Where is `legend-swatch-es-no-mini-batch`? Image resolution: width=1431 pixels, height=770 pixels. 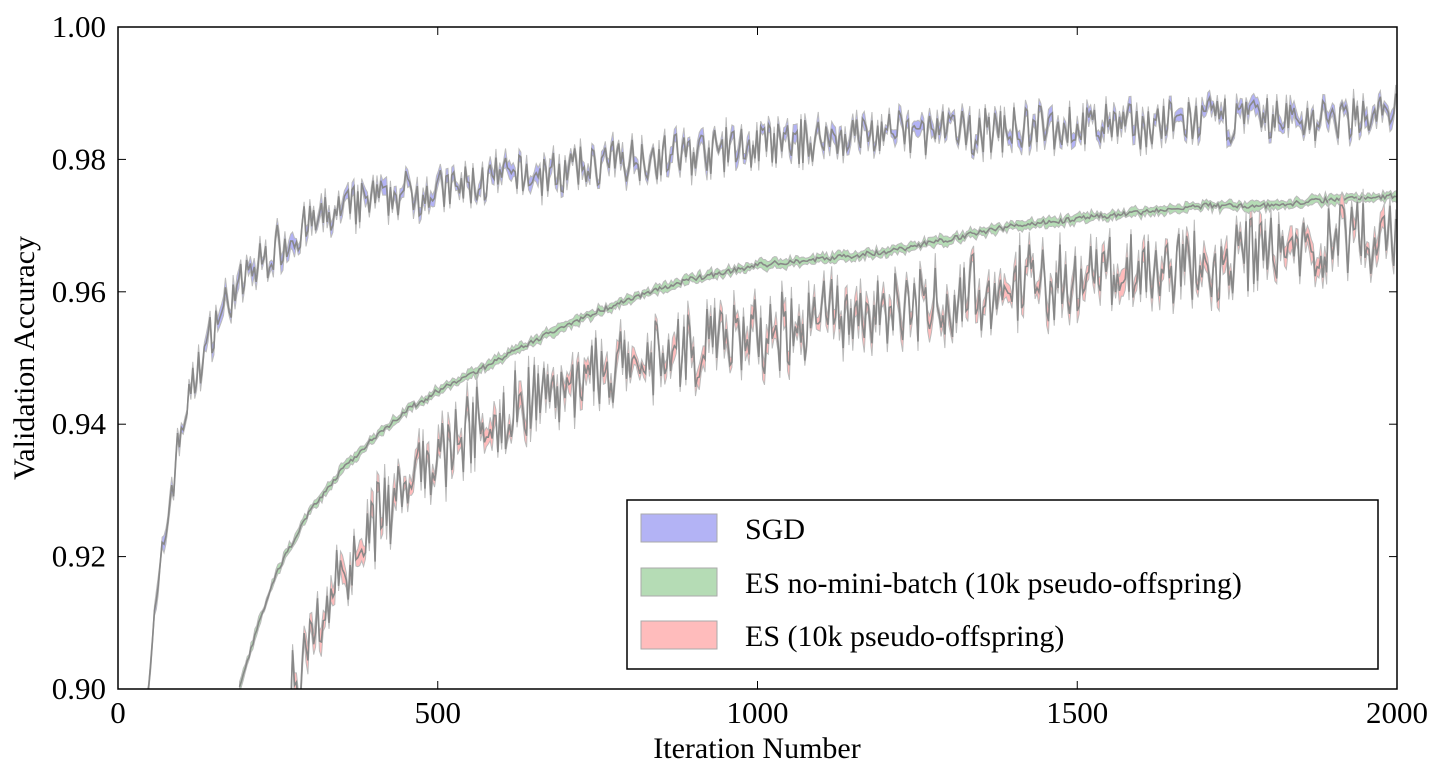
legend-swatch-es-no-mini-batch is located at coordinates (679, 582).